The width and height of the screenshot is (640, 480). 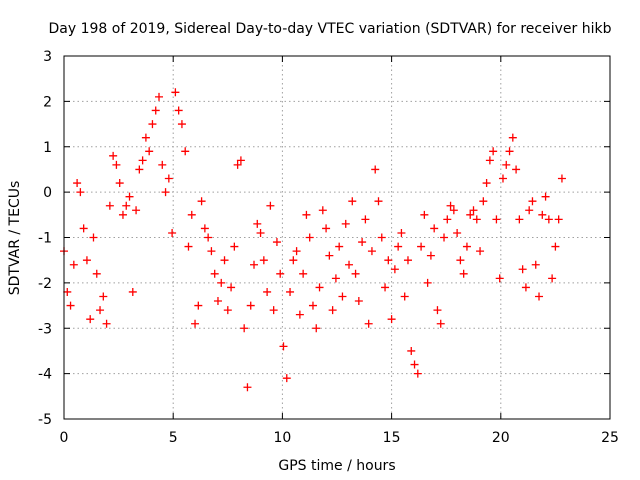 I want to click on y-tick-label: 1, so click(x=47, y=148).